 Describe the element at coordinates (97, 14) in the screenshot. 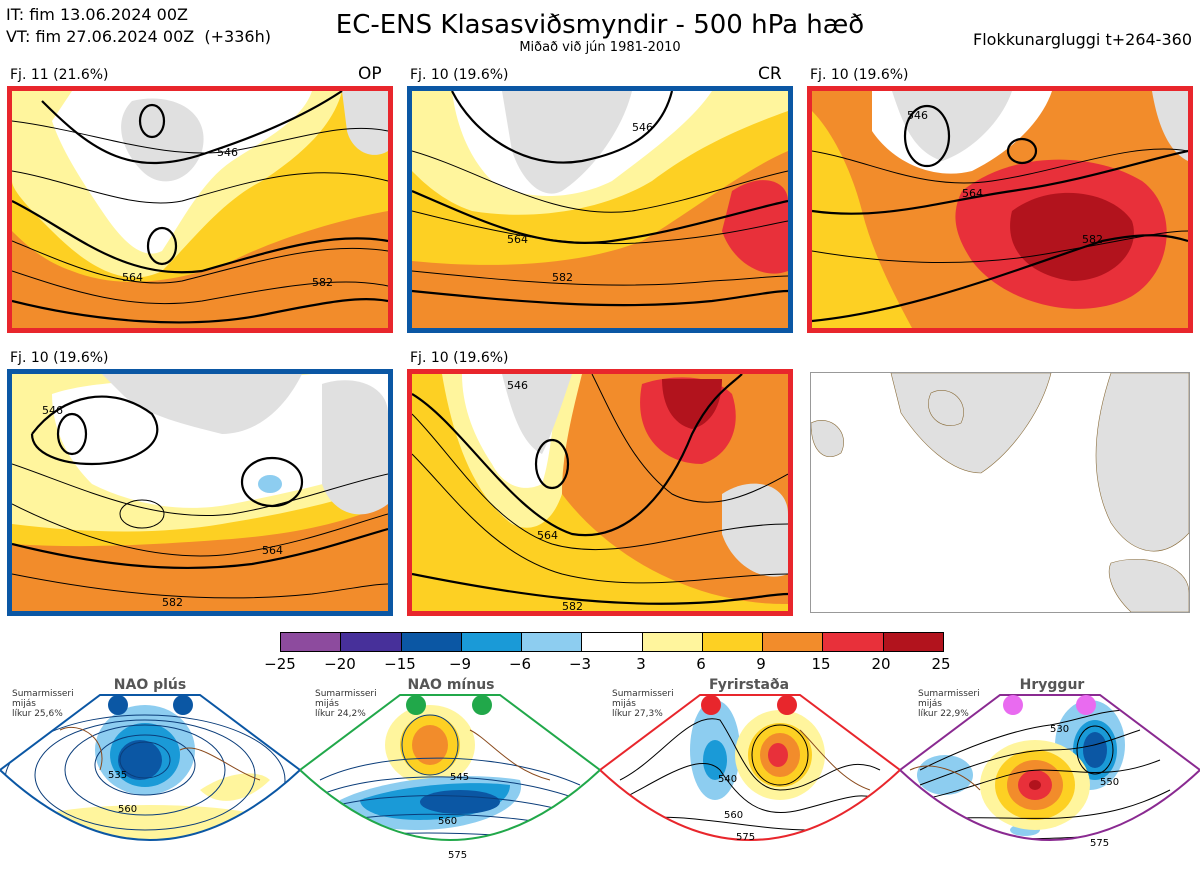

I see `init-time: IT: fim 13.06.2024 00Z` at that location.